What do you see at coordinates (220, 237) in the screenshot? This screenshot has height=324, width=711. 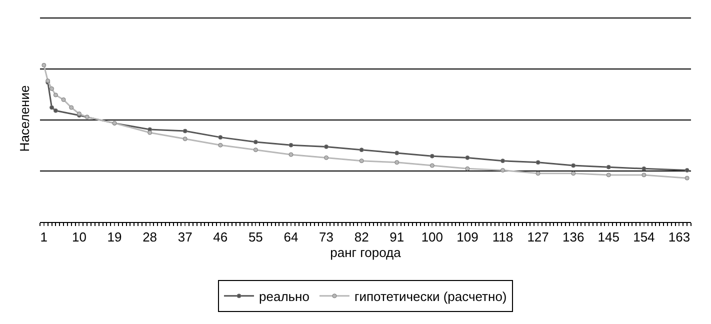 I see `x-tick-label: 46` at bounding box center [220, 237].